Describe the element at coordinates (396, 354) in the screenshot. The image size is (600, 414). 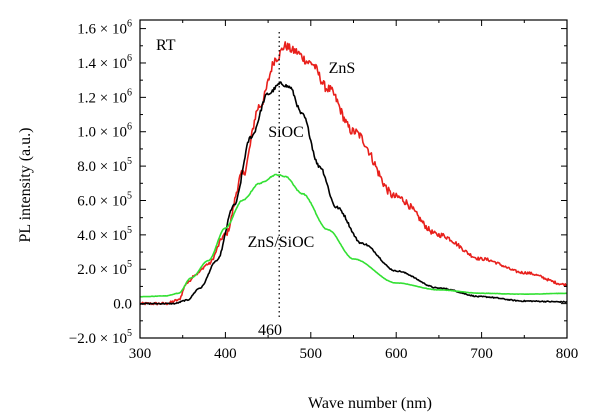
I see `x-tick-label: 600` at that location.